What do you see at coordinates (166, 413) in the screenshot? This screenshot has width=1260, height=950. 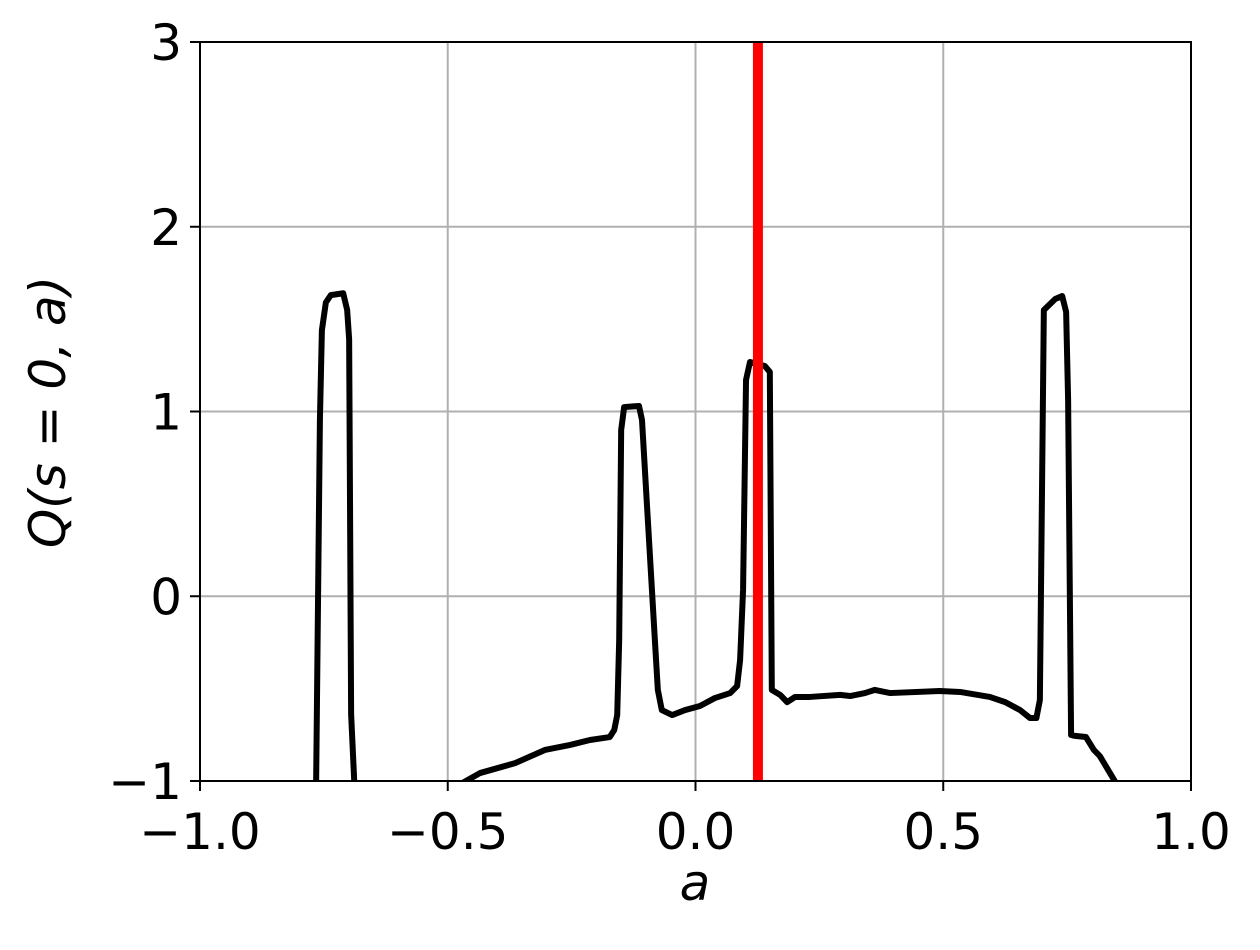 I see `y-tick-label: 1` at bounding box center [166, 413].